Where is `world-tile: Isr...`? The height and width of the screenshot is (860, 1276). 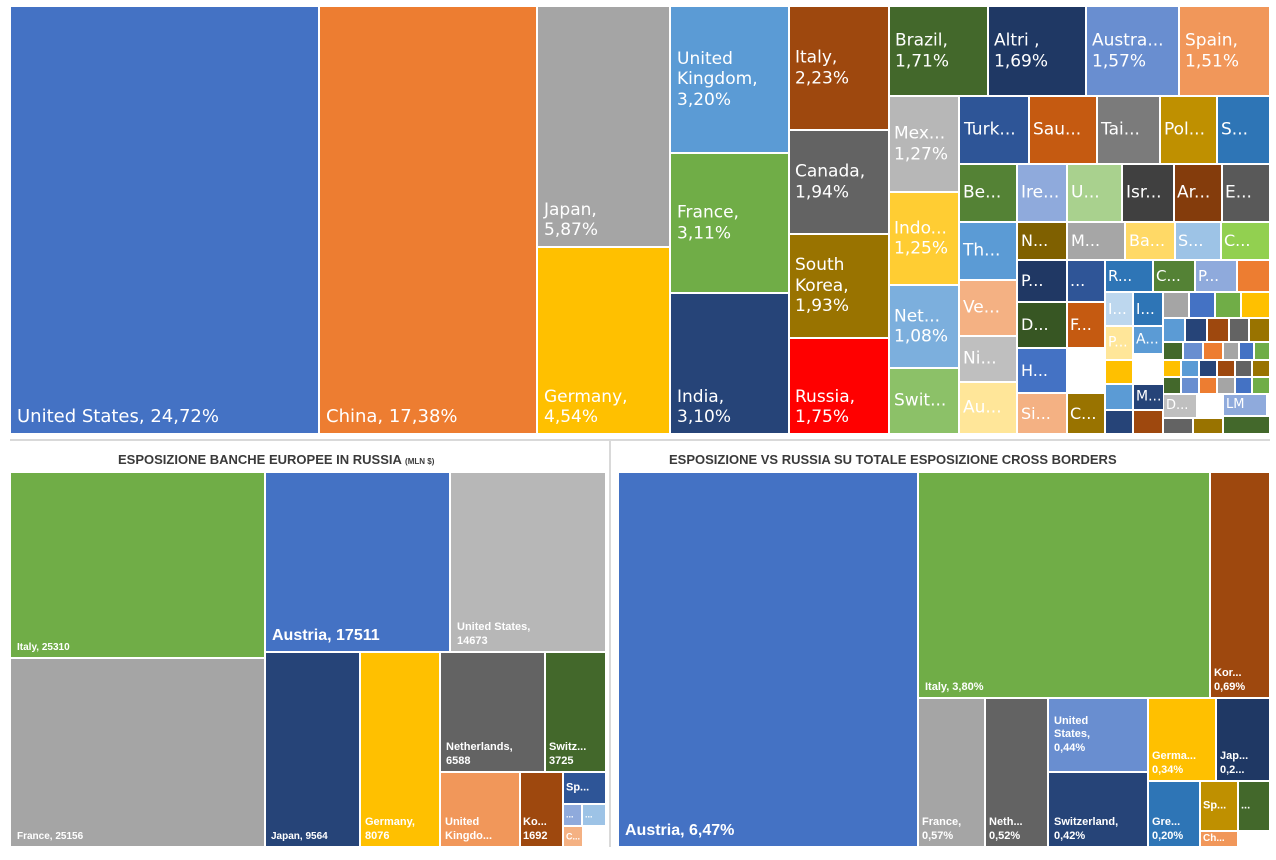 world-tile: Isr... is located at coordinates (1148, 193).